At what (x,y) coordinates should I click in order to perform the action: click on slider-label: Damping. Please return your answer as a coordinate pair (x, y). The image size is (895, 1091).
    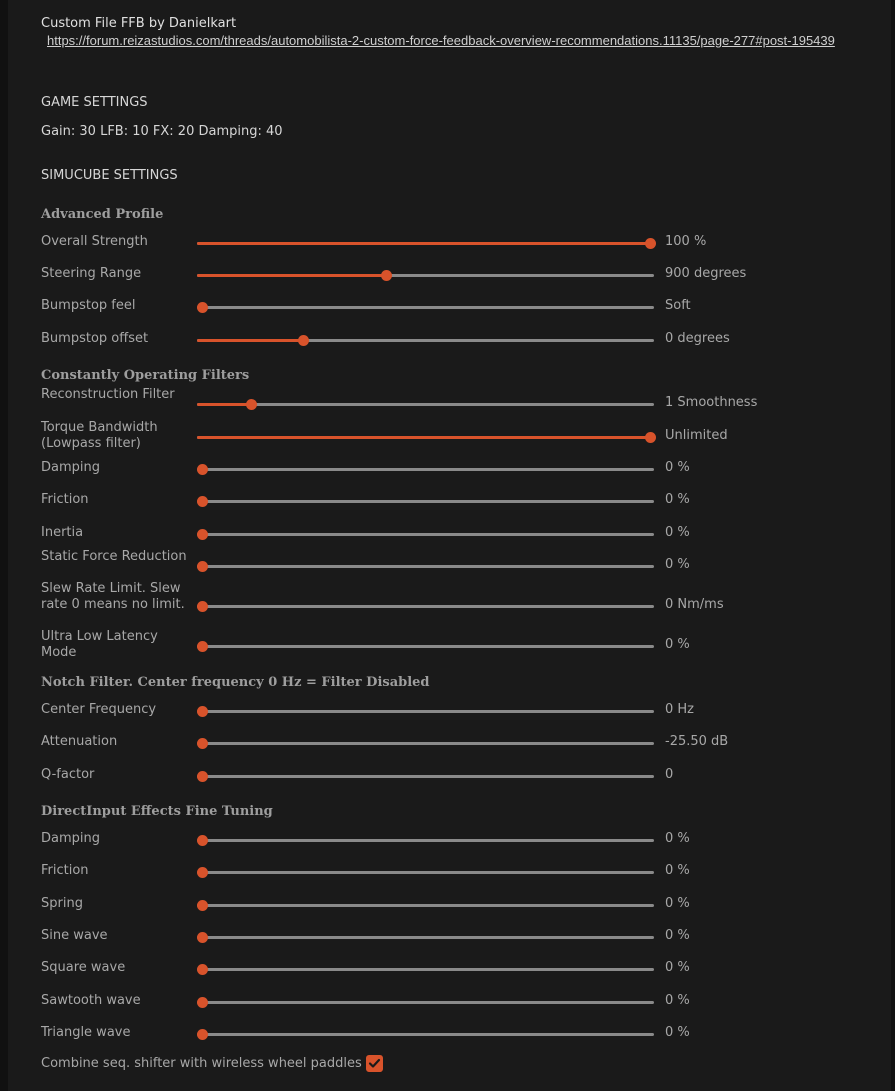
    Looking at the image, I should click on (70, 838).